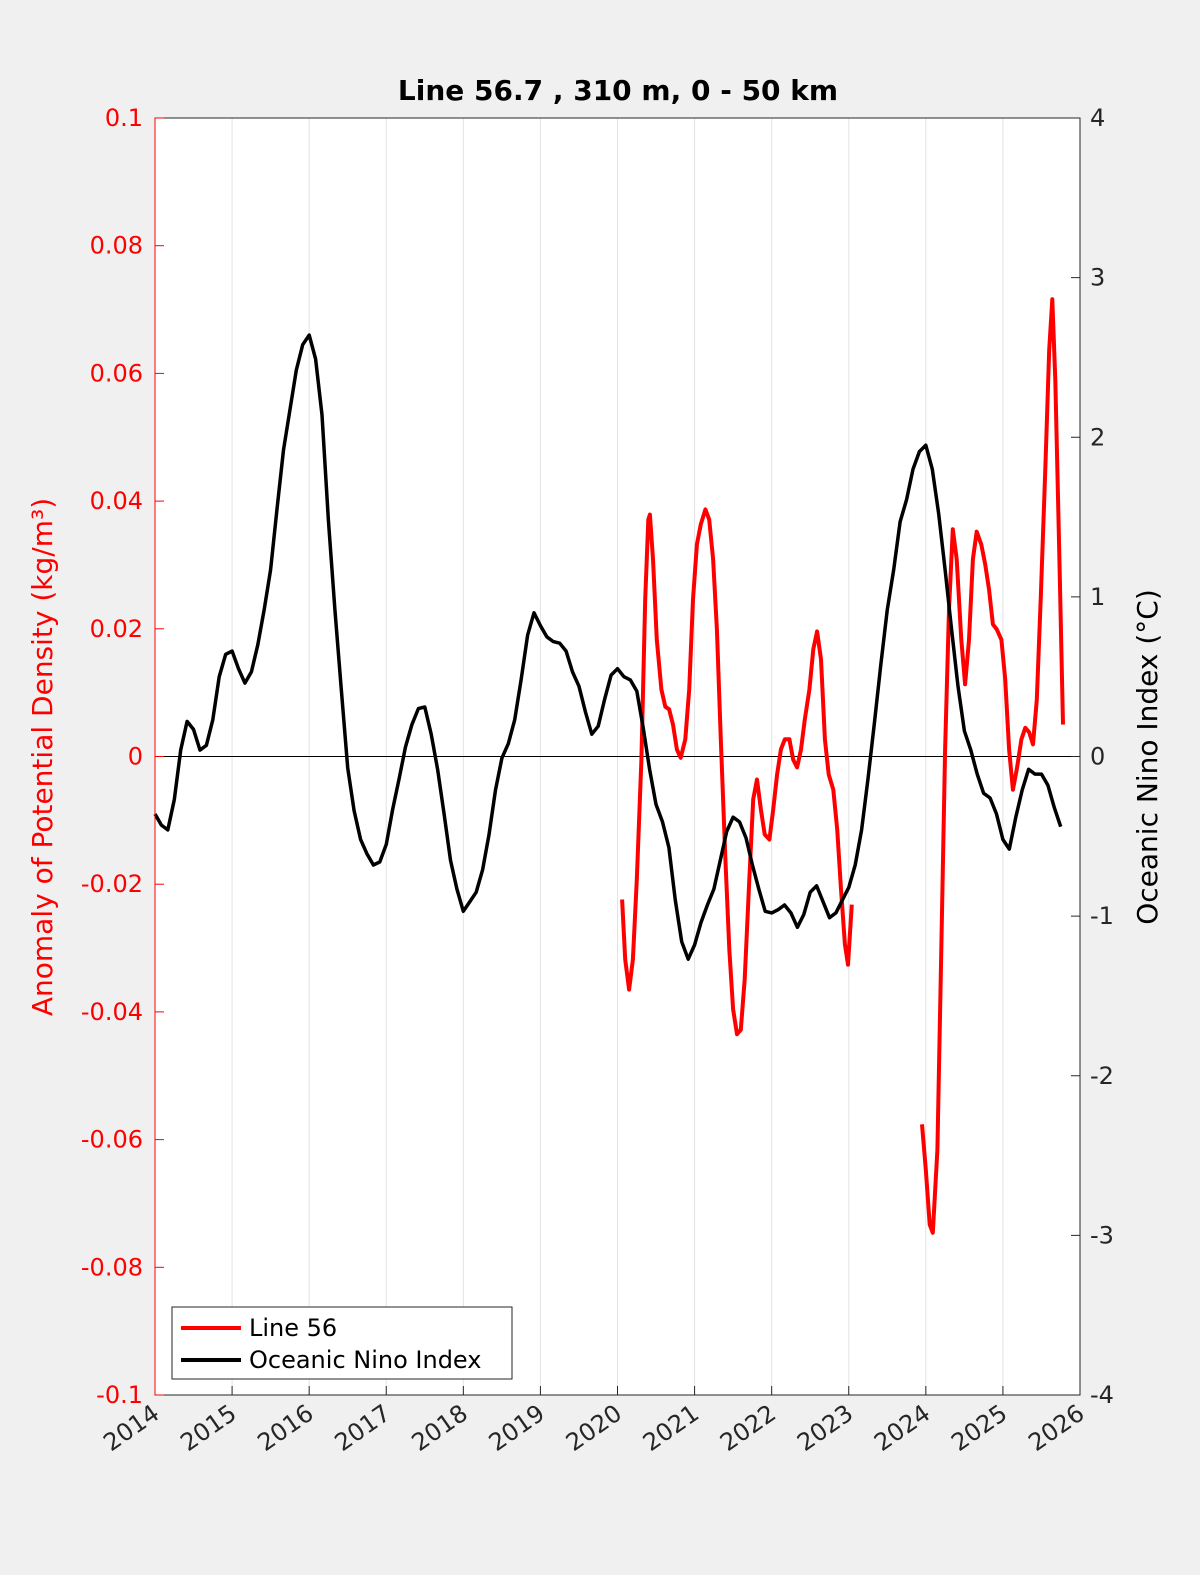 The height and width of the screenshot is (1575, 1200). Describe the element at coordinates (116, 629) in the screenshot. I see `left-y-tick-label: 0.02` at that location.